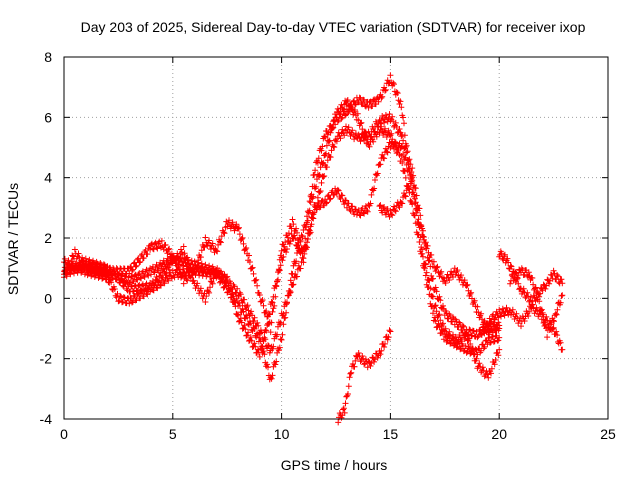 The height and width of the screenshot is (480, 640). What do you see at coordinates (282, 434) in the screenshot?
I see `x-tick-label: 10` at bounding box center [282, 434].